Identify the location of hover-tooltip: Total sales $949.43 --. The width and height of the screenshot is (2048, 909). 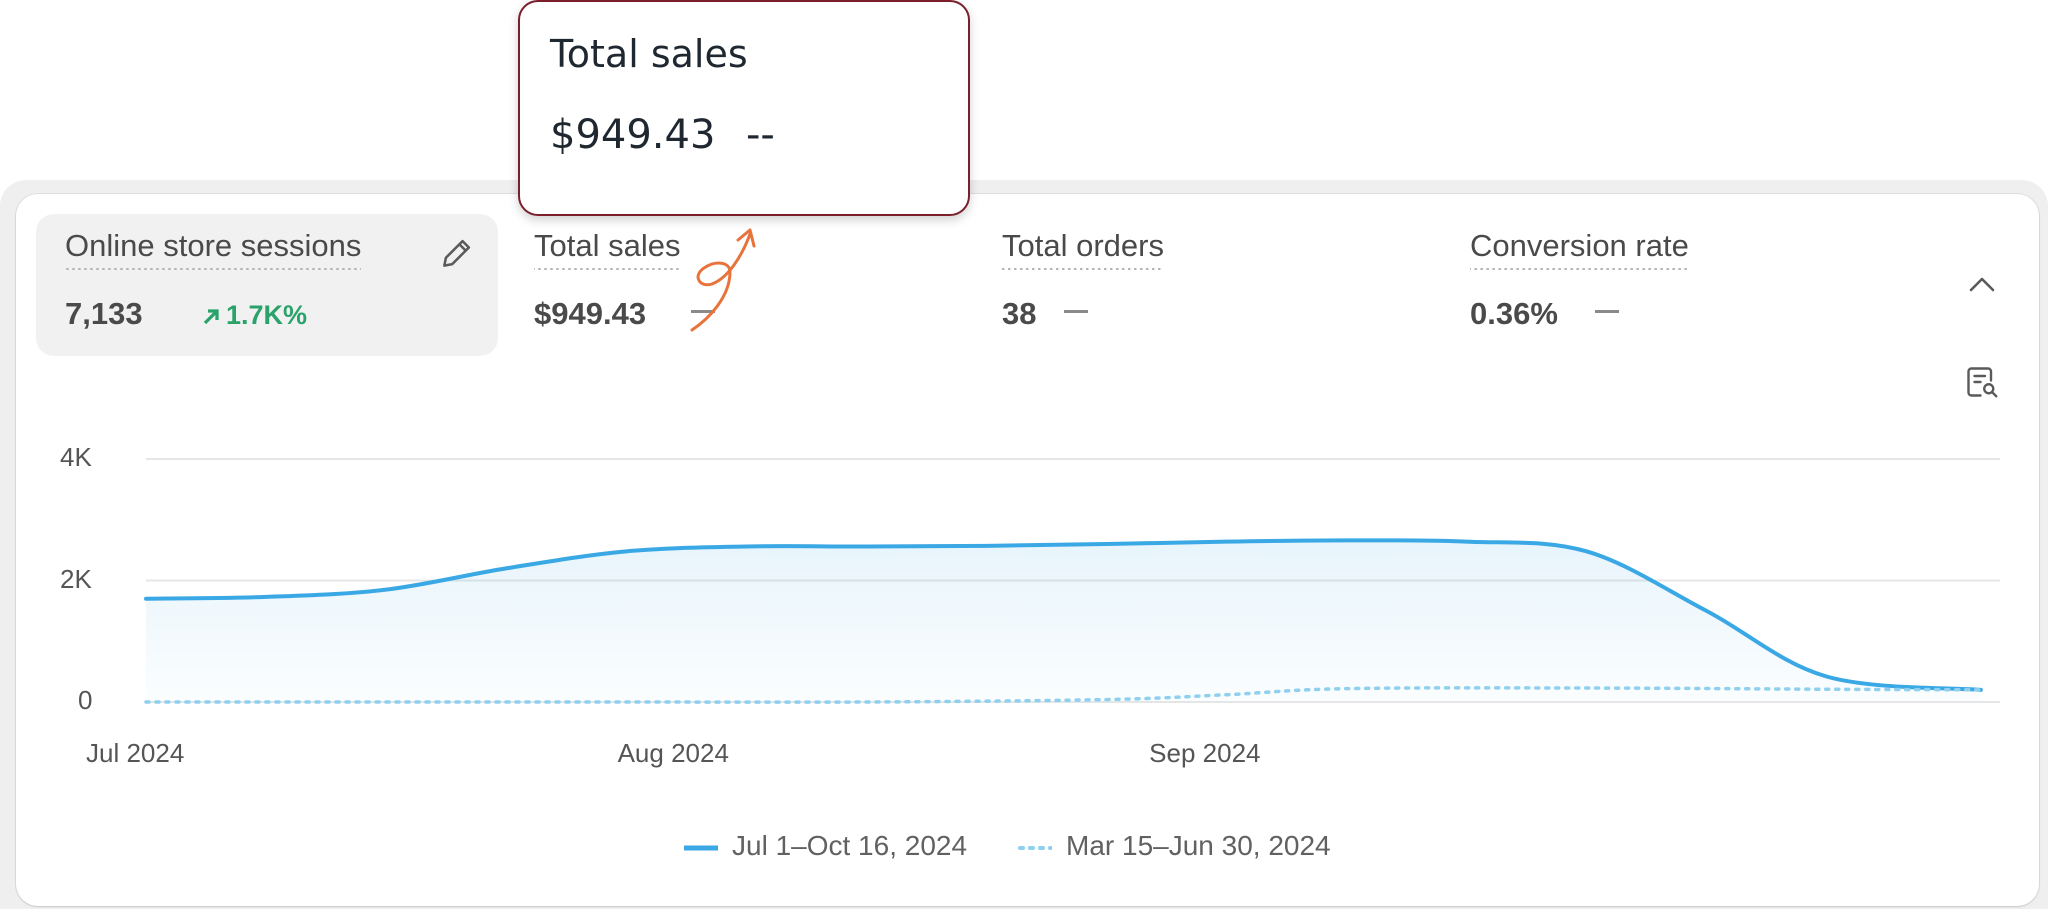
(744, 108).